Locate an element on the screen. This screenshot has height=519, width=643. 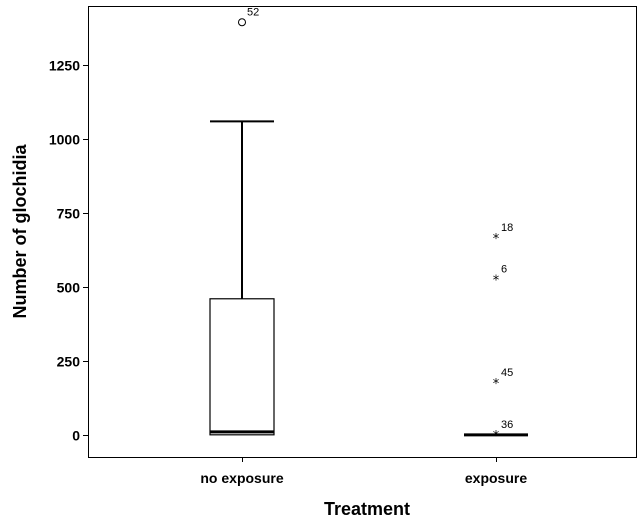
y-tick-label: 1250 is located at coordinates (64, 66).